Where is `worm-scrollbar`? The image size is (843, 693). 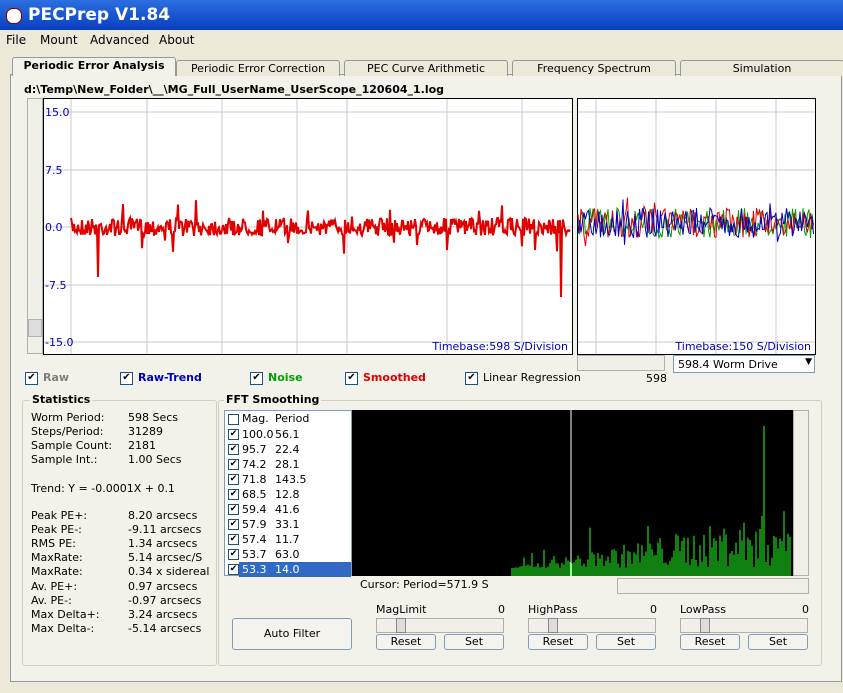 worm-scrollbar is located at coordinates (621, 363).